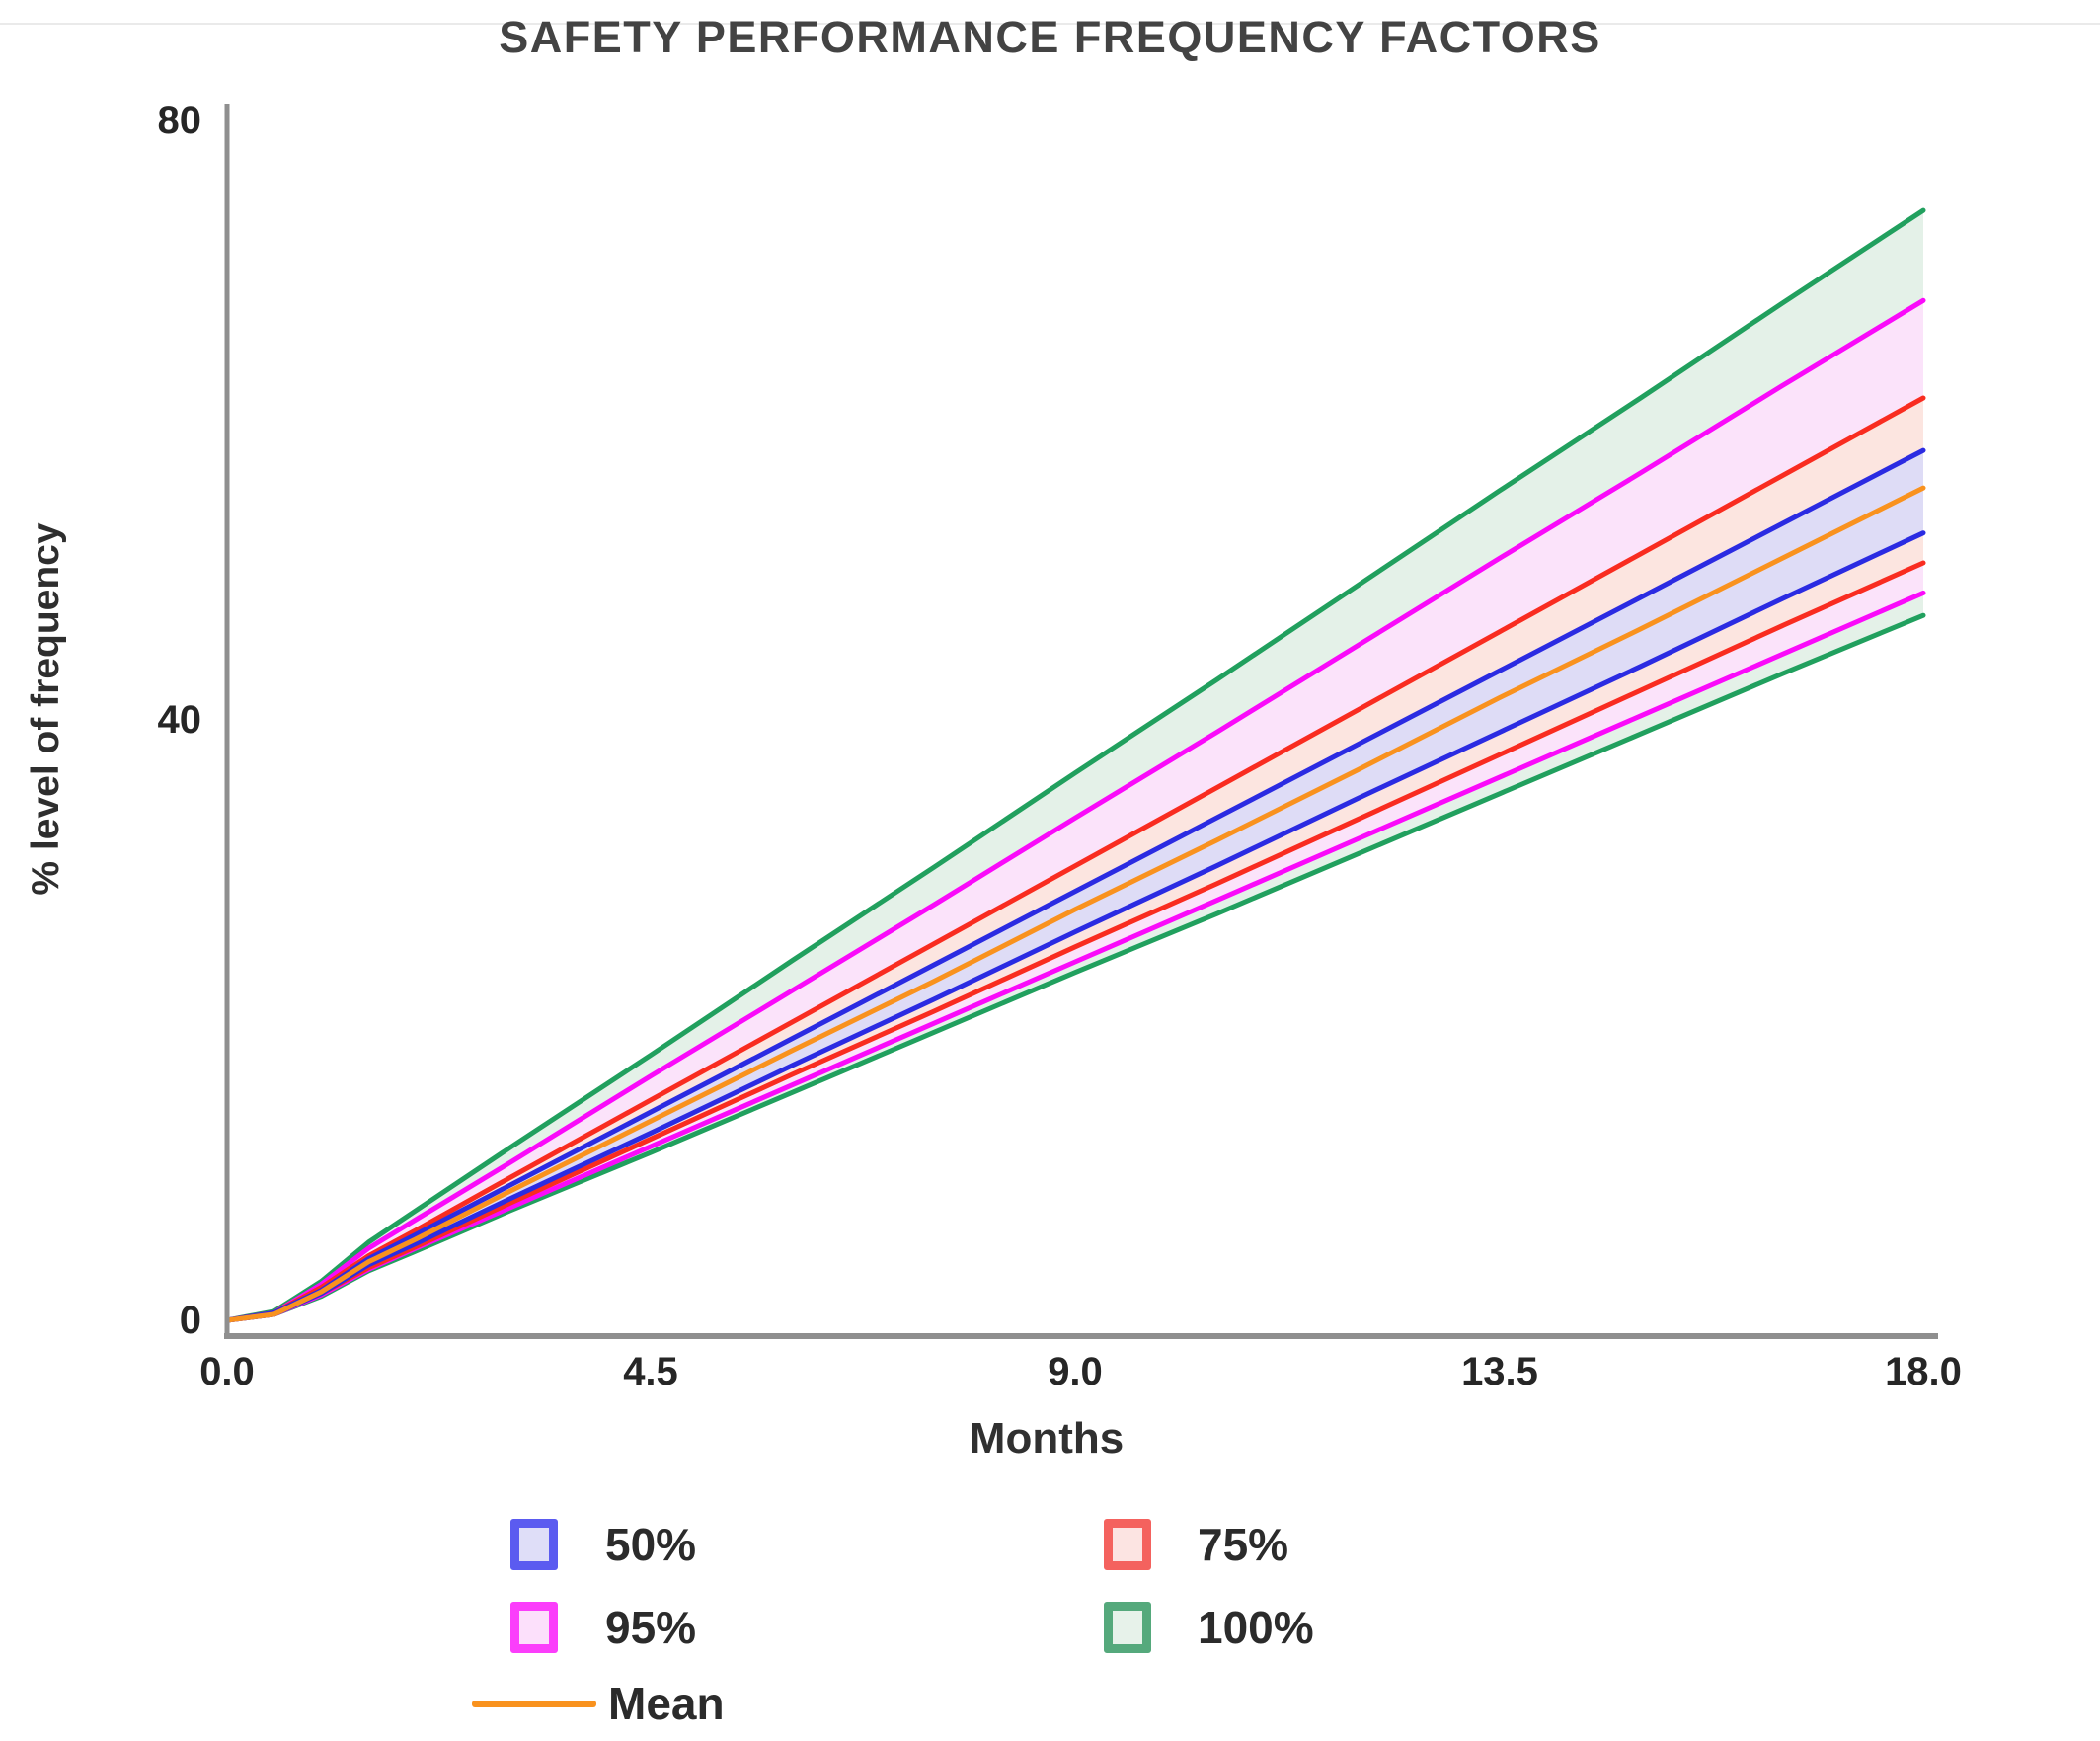 The height and width of the screenshot is (1741, 2100). I want to click on x-tick-9-0: 9.0, so click(1076, 1371).